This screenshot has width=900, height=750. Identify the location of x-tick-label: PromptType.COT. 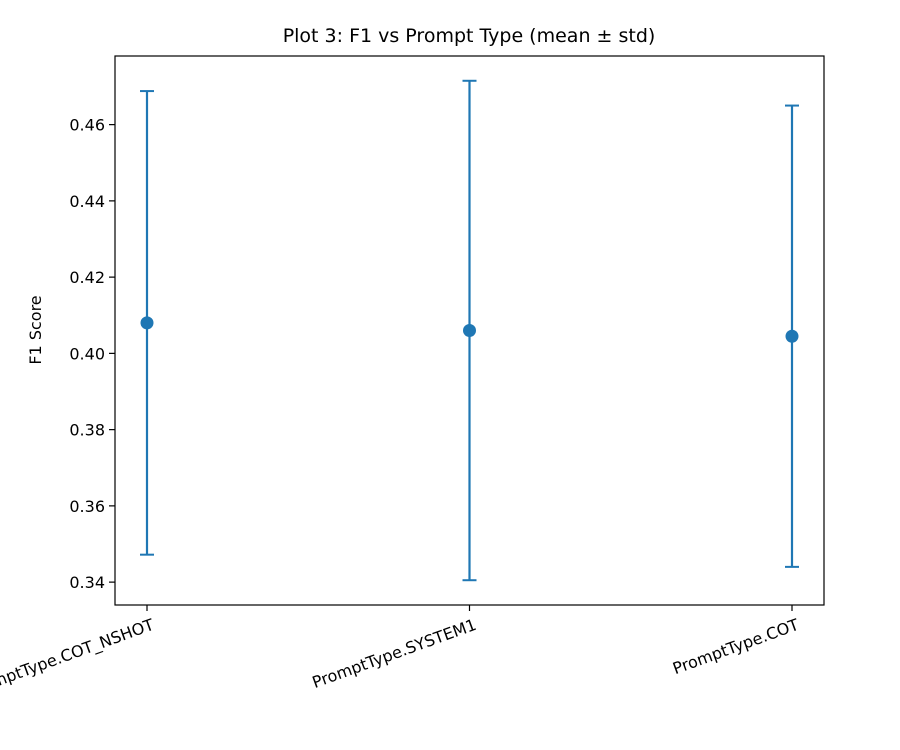
(735, 646).